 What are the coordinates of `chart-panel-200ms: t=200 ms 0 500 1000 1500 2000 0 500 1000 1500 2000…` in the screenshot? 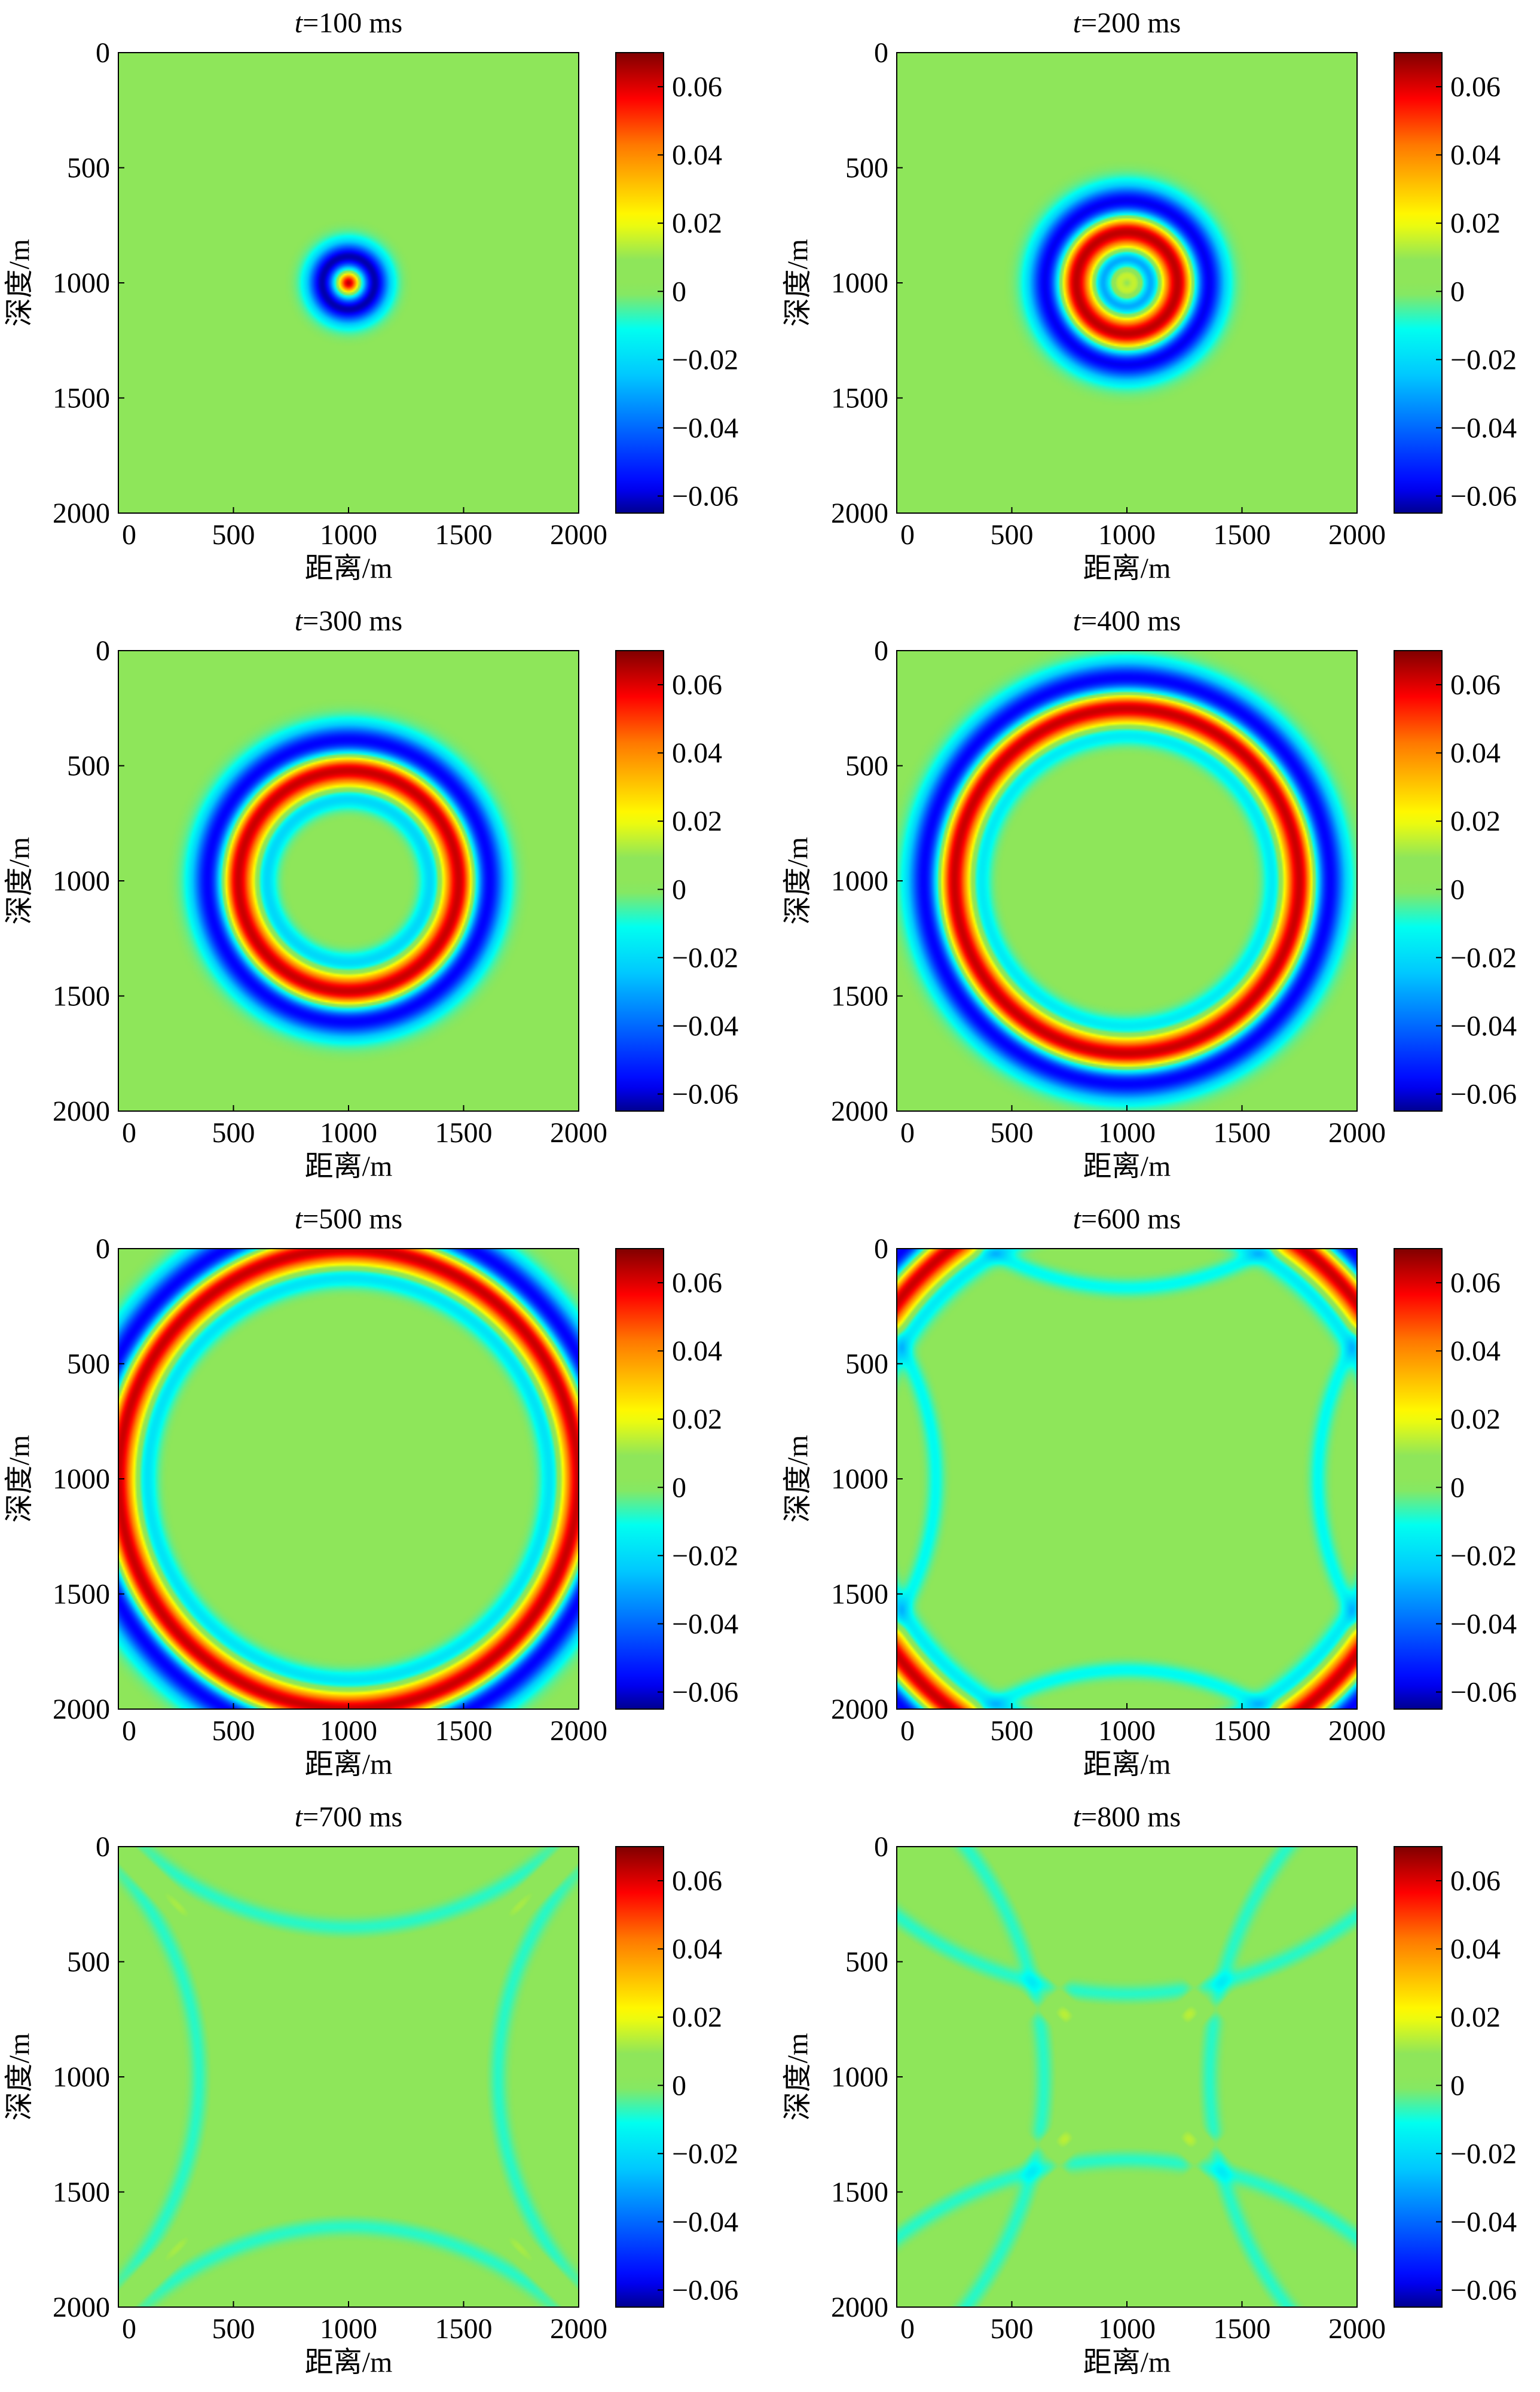 It's located at (1149, 295).